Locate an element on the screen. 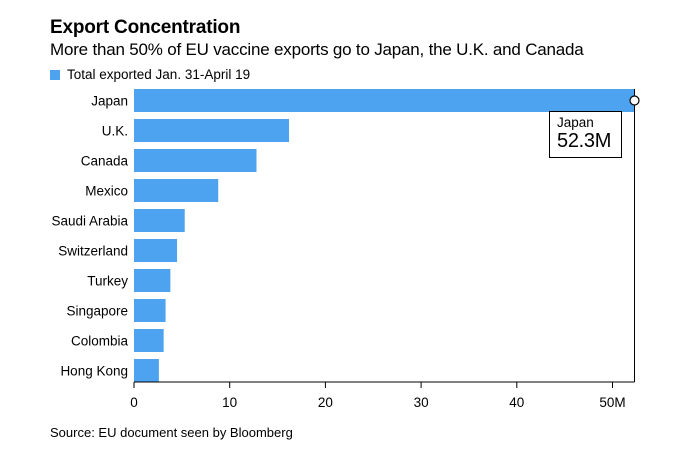 This screenshot has height=468, width=680. x-axis: 0 10 20 30 40 50M is located at coordinates (382, 395).